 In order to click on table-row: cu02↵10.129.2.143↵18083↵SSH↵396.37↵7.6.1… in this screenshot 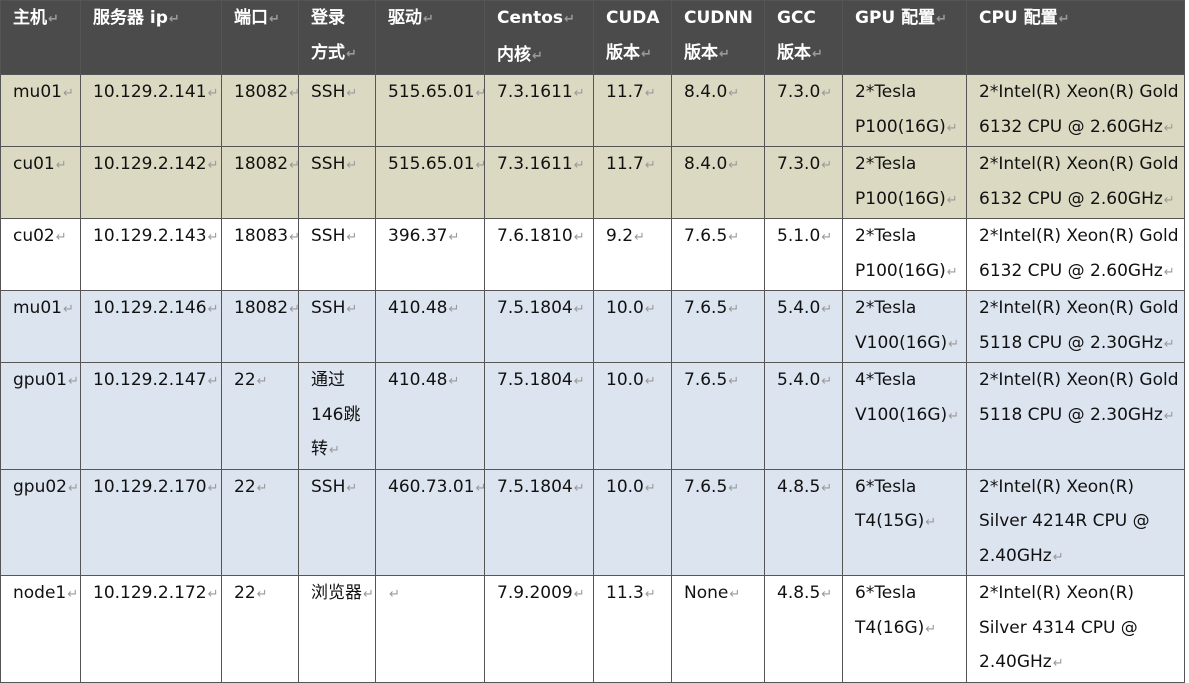, I will do `click(592, 254)`.